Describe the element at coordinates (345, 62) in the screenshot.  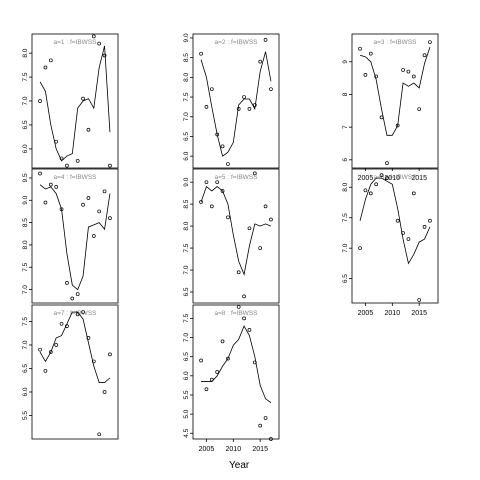
I see `y-tick-label: 9` at that location.